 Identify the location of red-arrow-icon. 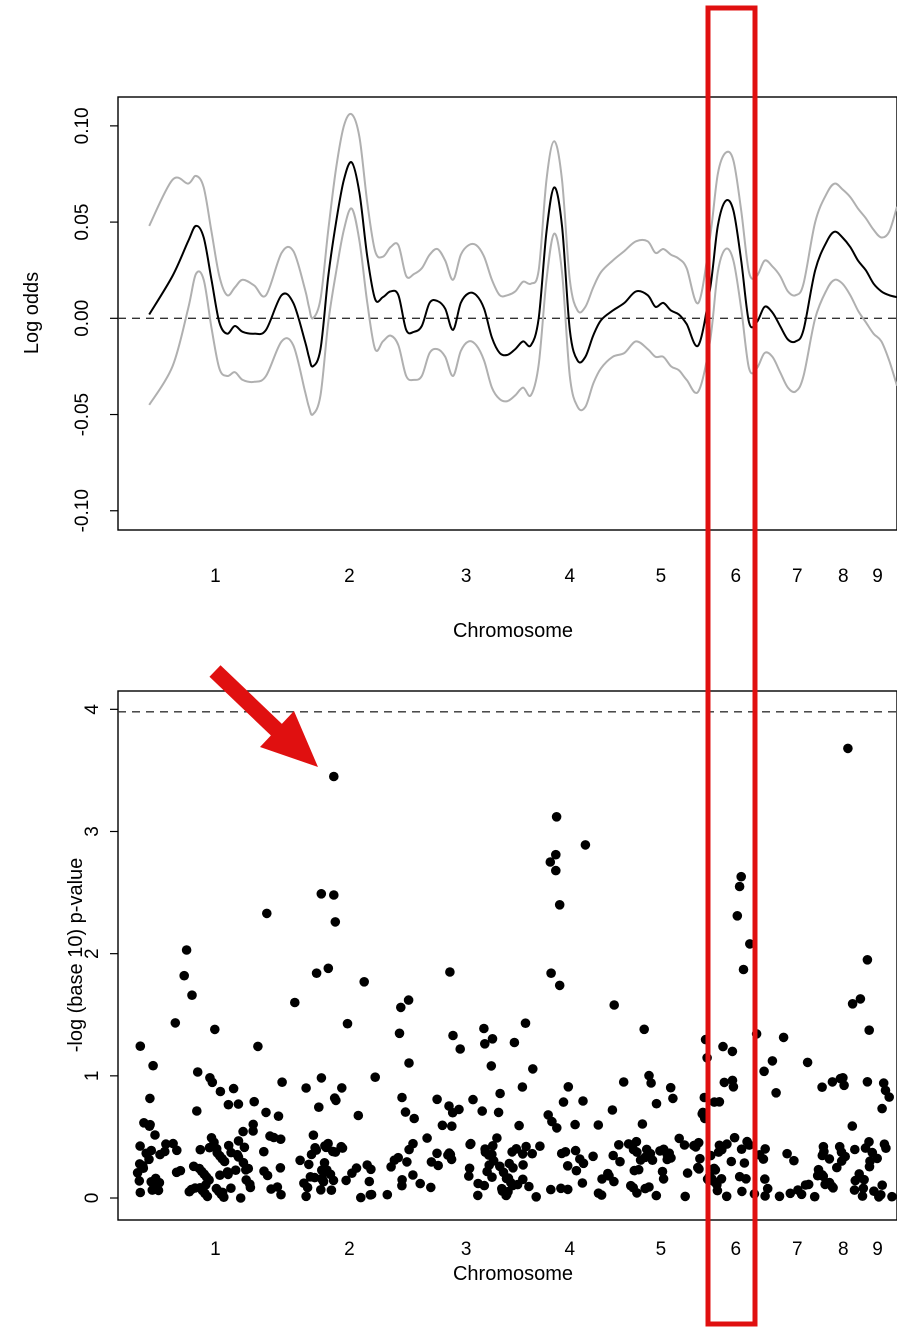
(263, 716).